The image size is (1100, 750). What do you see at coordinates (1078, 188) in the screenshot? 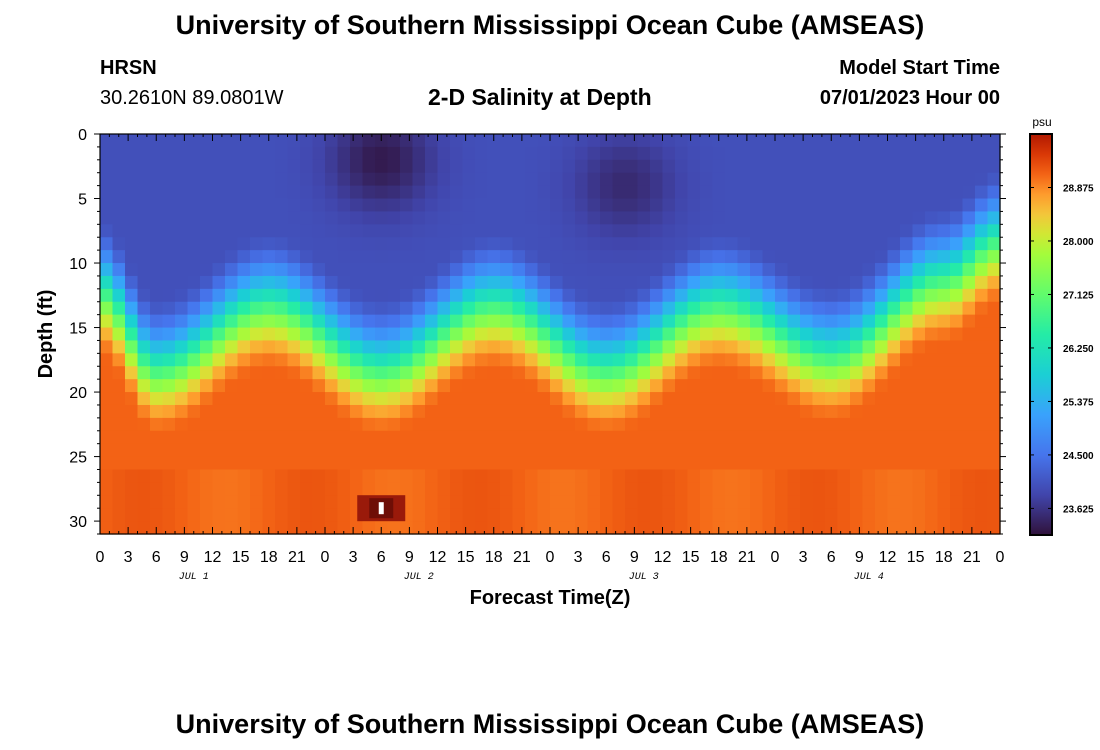
I see `colorbar-tick-label: 28.875` at bounding box center [1078, 188].